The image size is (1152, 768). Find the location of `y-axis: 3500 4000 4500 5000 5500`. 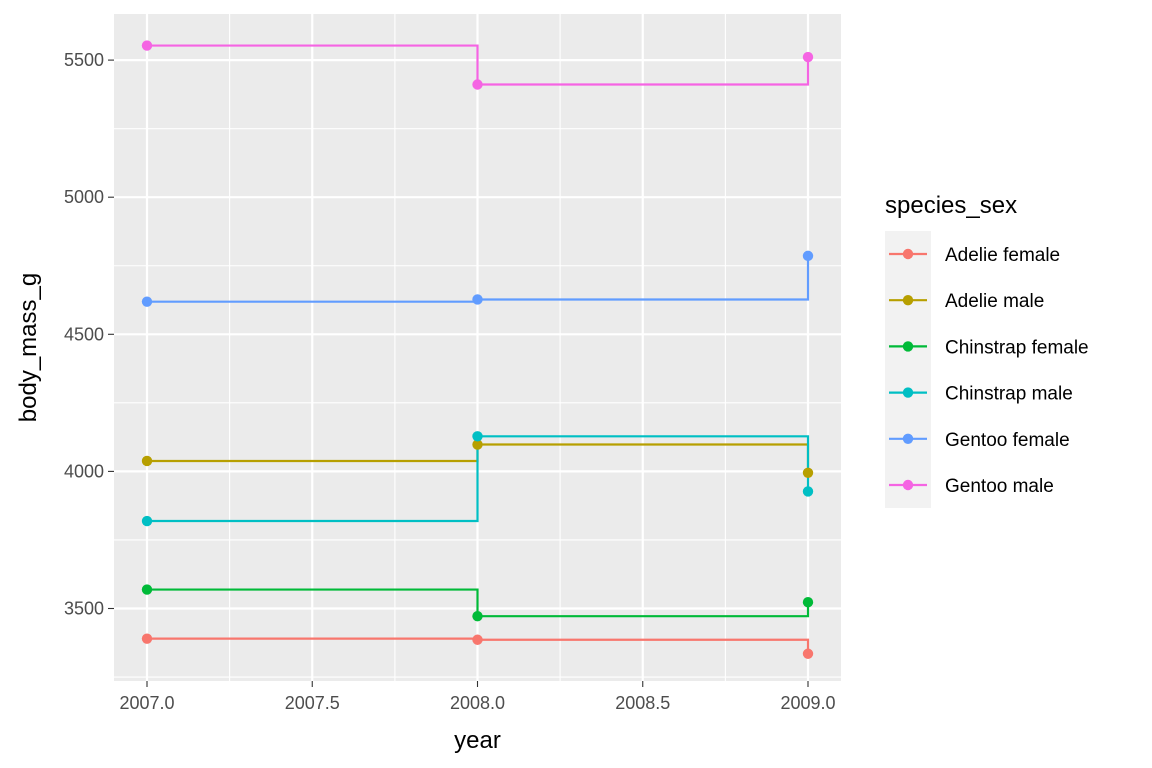

y-axis: 3500 4000 4500 5000 5500 is located at coordinates (89, 334).